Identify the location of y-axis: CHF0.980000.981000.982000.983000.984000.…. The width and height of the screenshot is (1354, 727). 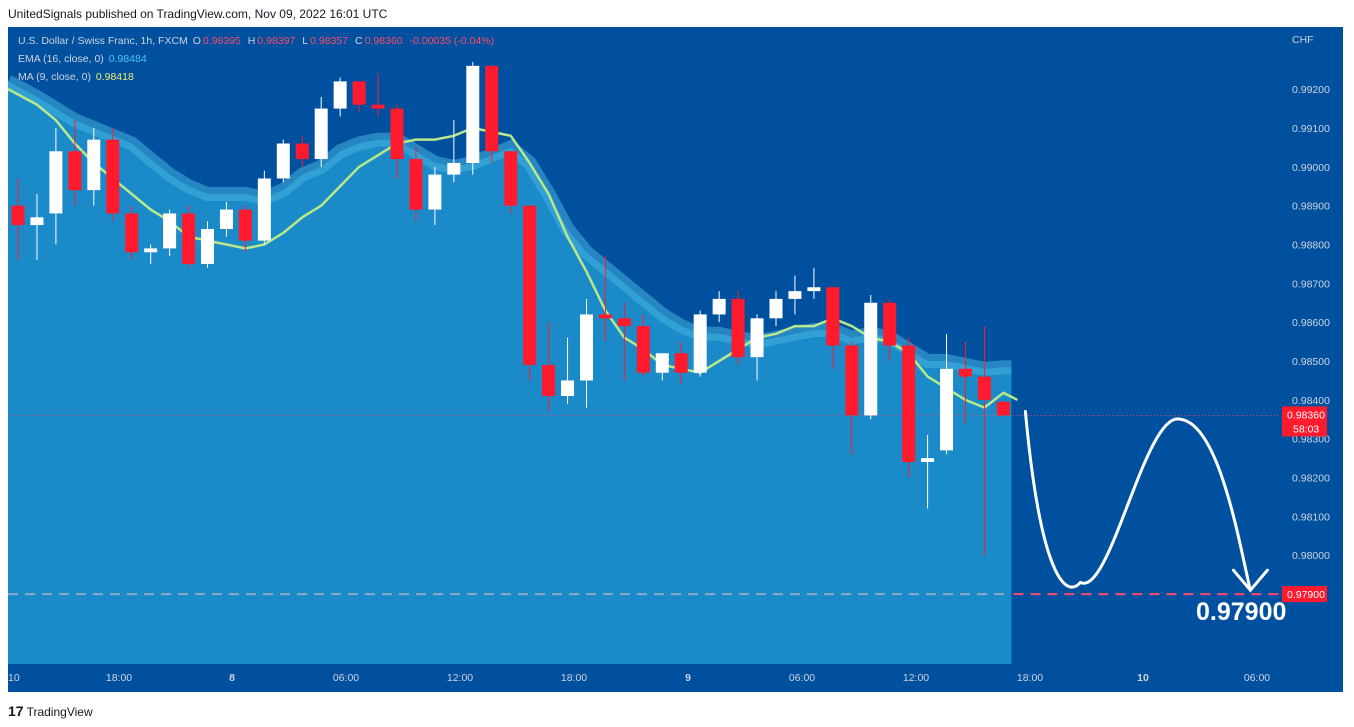
(1306, 318).